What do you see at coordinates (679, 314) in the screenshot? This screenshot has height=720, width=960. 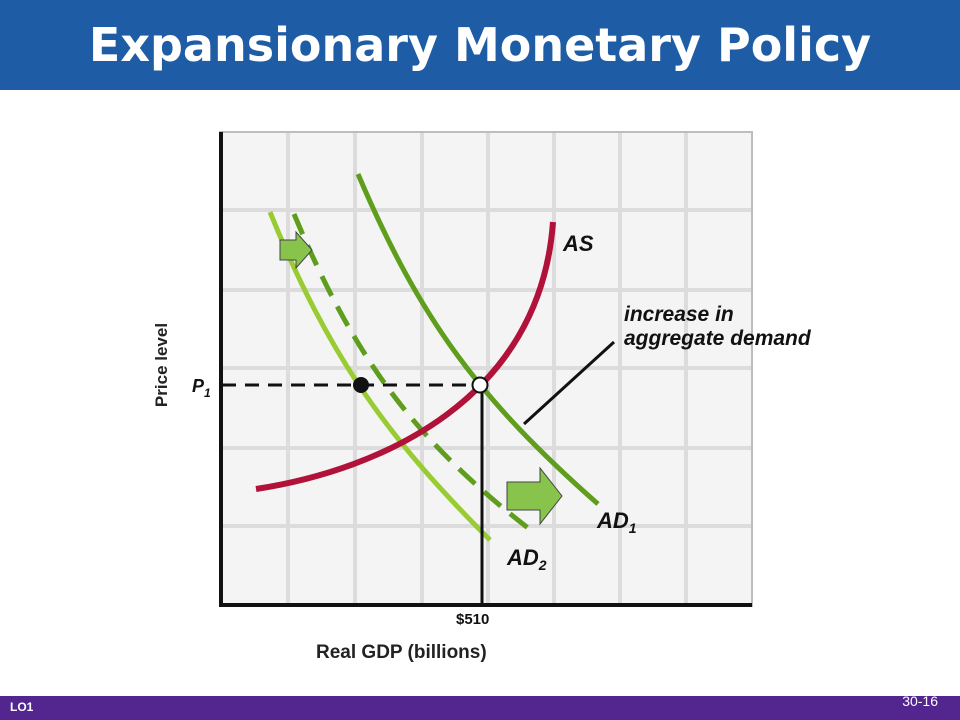 I see `annotation-line-1: increase in` at bounding box center [679, 314].